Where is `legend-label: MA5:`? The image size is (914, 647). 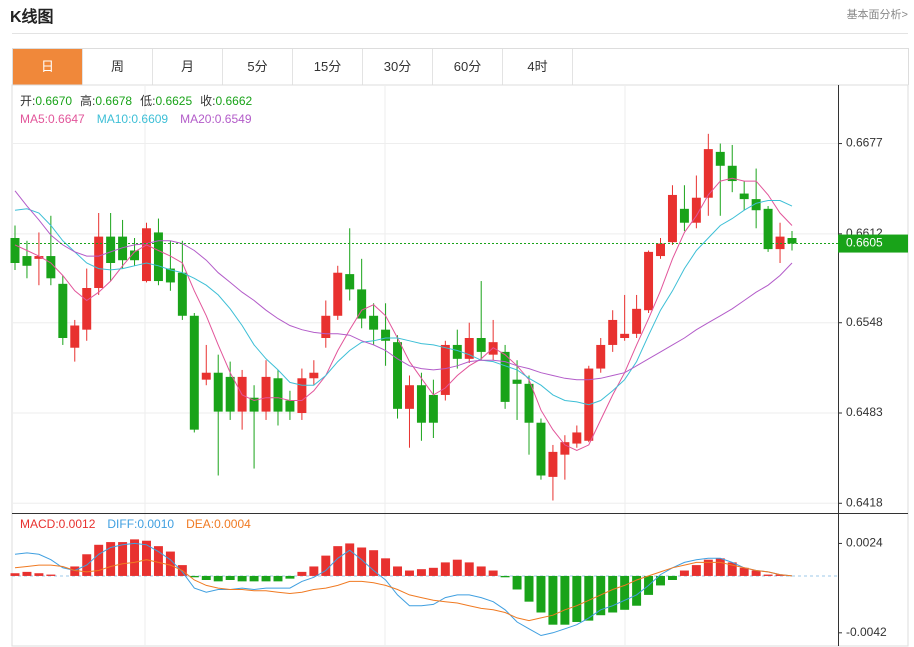
legend-label: MA5: is located at coordinates (34, 119).